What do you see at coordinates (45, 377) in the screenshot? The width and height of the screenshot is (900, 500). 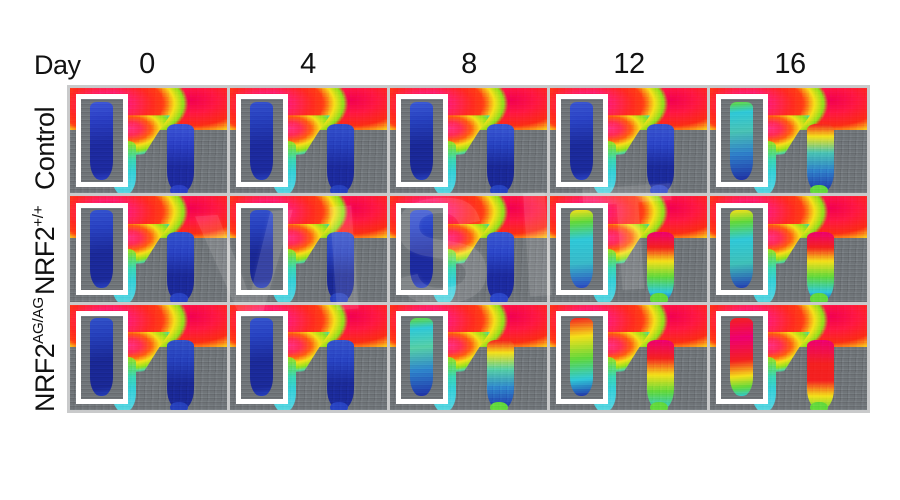 I see `row-label-nrf2-ag-text: NRF2` at bounding box center [45, 377].